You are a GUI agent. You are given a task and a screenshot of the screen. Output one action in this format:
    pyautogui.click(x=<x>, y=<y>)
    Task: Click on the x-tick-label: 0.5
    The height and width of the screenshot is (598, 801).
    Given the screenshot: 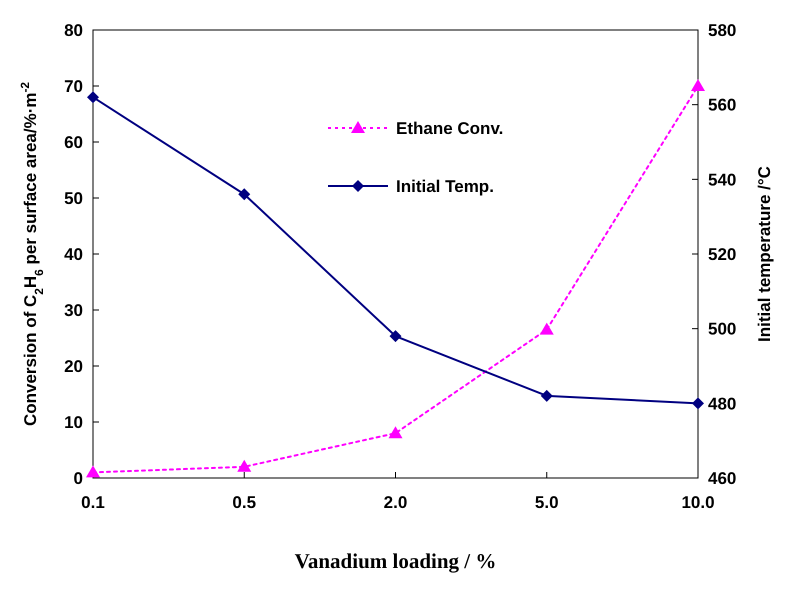 What is the action you would take?
    pyautogui.click(x=244, y=502)
    